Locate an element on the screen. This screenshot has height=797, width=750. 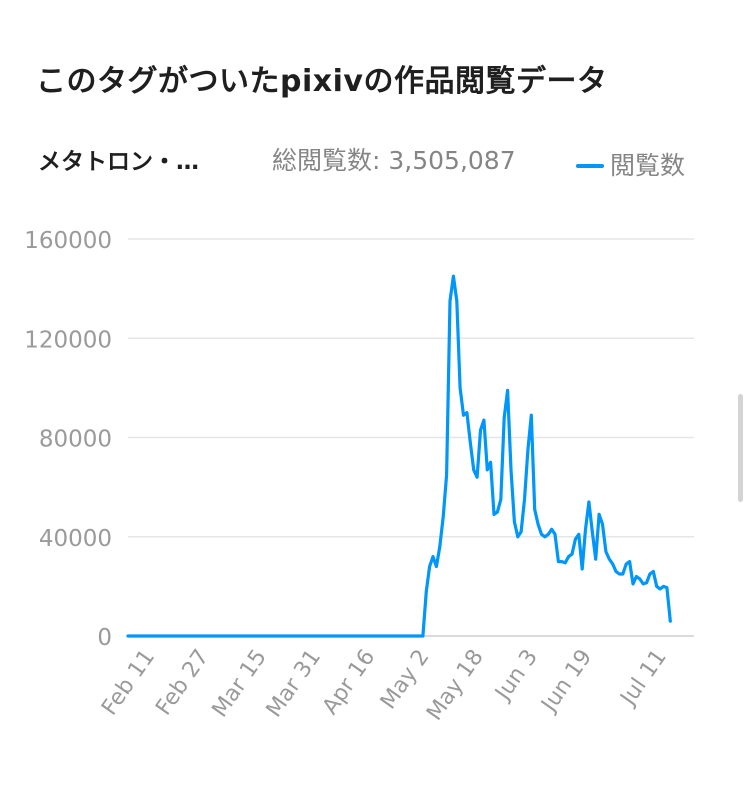
x-tick-label: Mar 31 is located at coordinates (294, 683).